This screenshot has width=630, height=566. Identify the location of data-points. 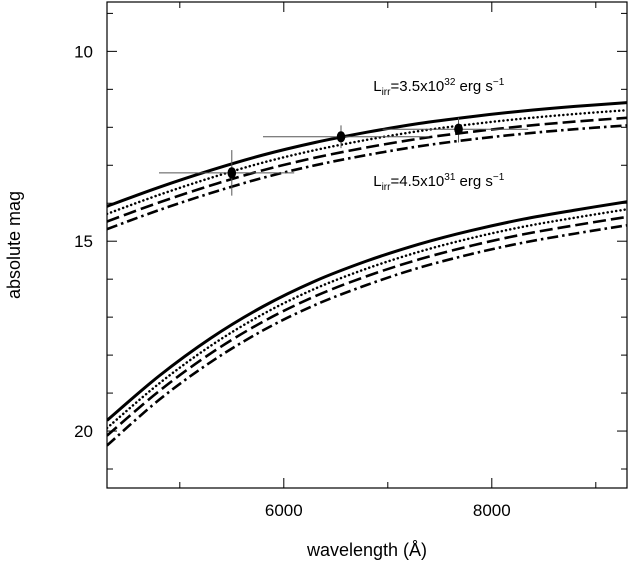
(344, 156).